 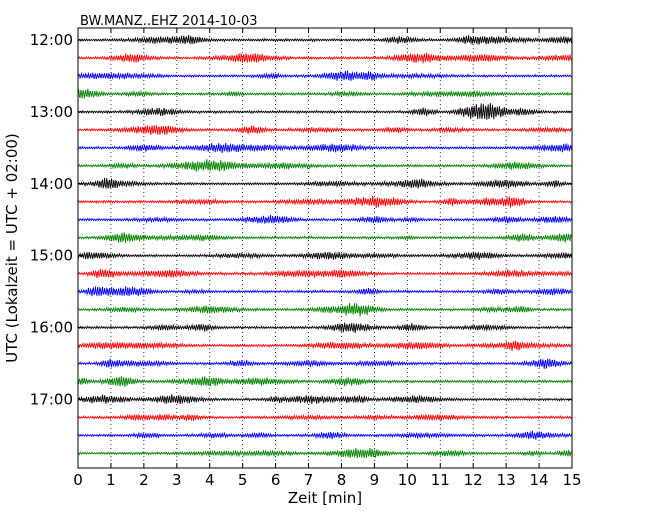 What do you see at coordinates (12, 248) in the screenshot?
I see `y-axis-label: UTC (Lokalzeit = UTC + 02:00)` at bounding box center [12, 248].